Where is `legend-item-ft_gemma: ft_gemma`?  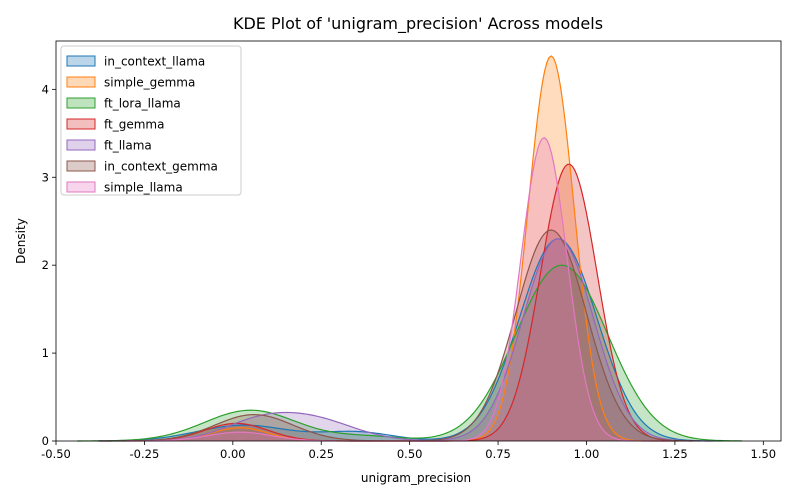
legend-item-ft_gemma: ft_gemma is located at coordinates (115, 125).